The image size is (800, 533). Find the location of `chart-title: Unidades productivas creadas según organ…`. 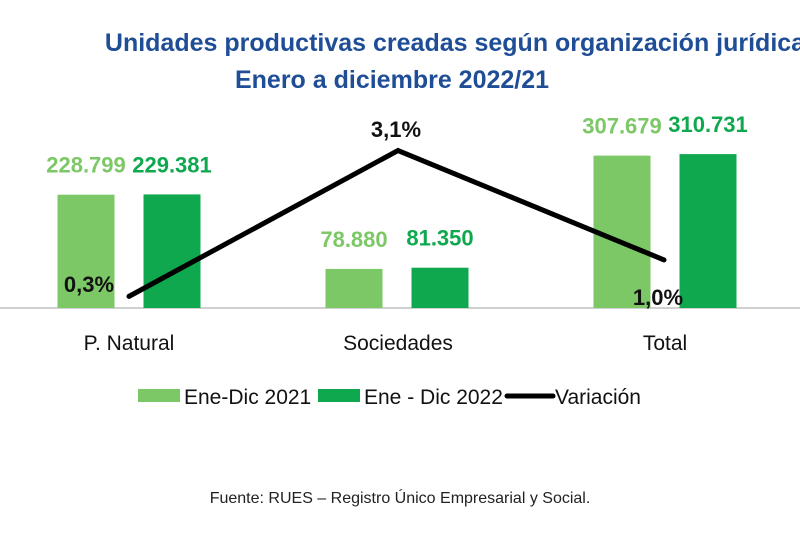

chart-title: Unidades productivas creadas según organ… is located at coordinates (452, 43).